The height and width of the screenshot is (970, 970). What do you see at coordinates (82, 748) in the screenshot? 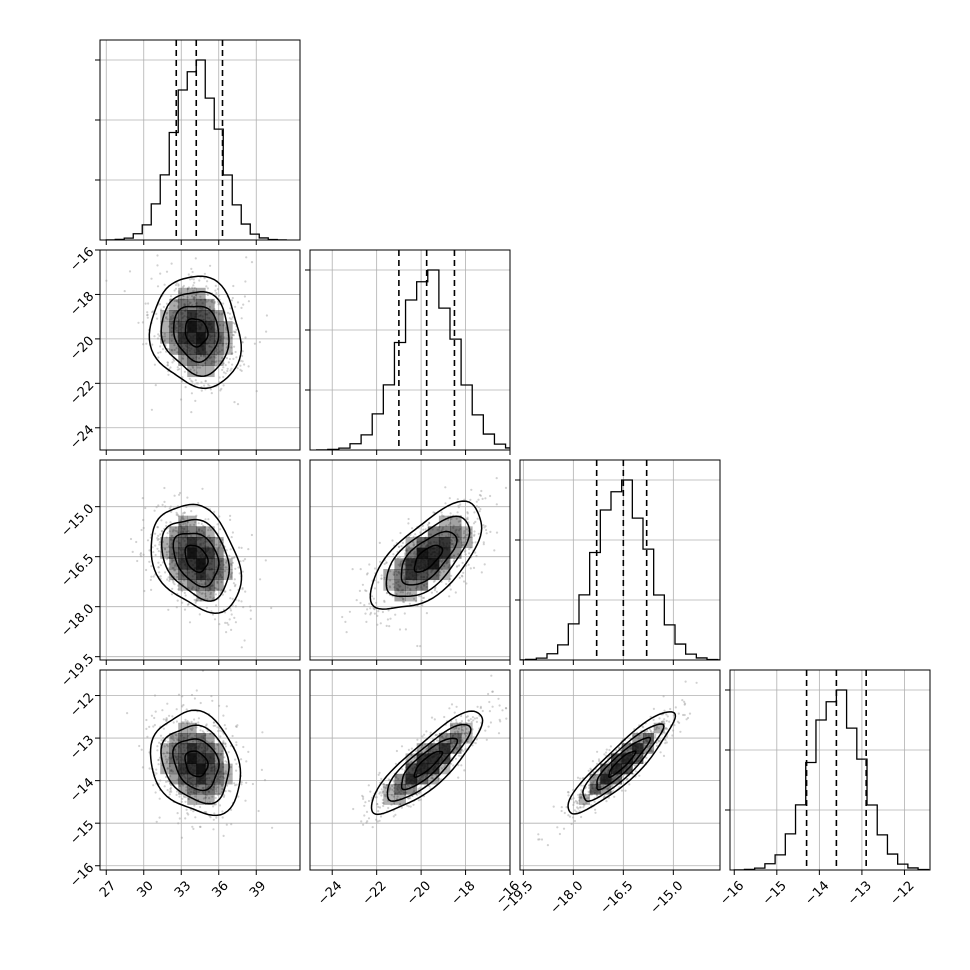
I see `ytick-label-3-3: −13` at bounding box center [82, 748].